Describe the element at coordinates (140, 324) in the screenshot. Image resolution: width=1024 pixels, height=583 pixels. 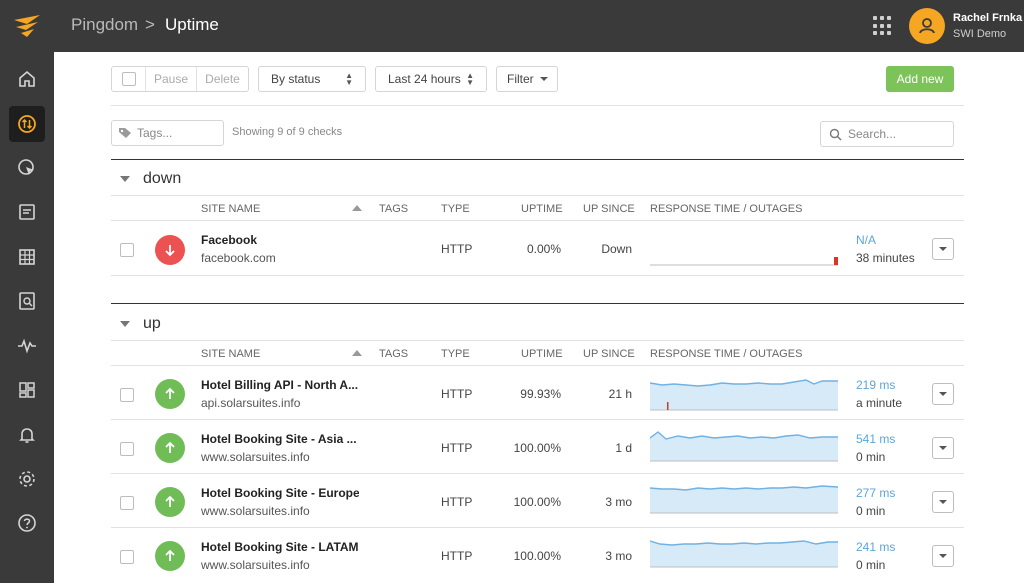
I see `group-header-up: up` at that location.